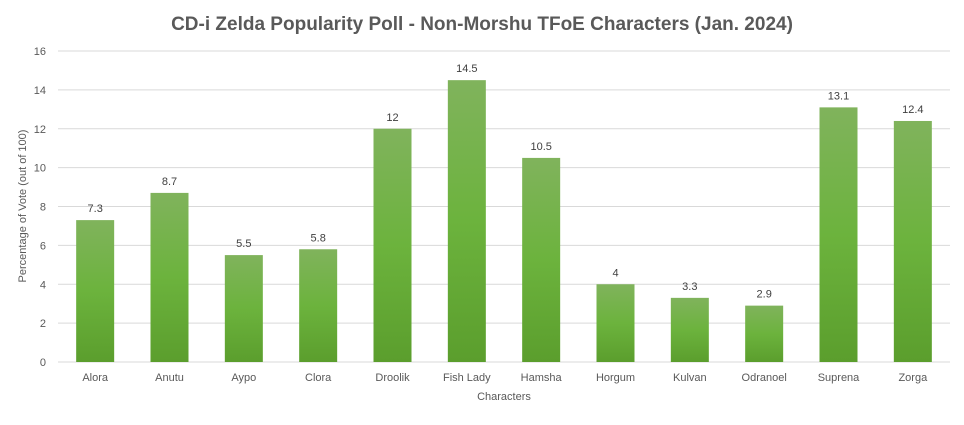  I want to click on bar-odranoel, so click(764, 333).